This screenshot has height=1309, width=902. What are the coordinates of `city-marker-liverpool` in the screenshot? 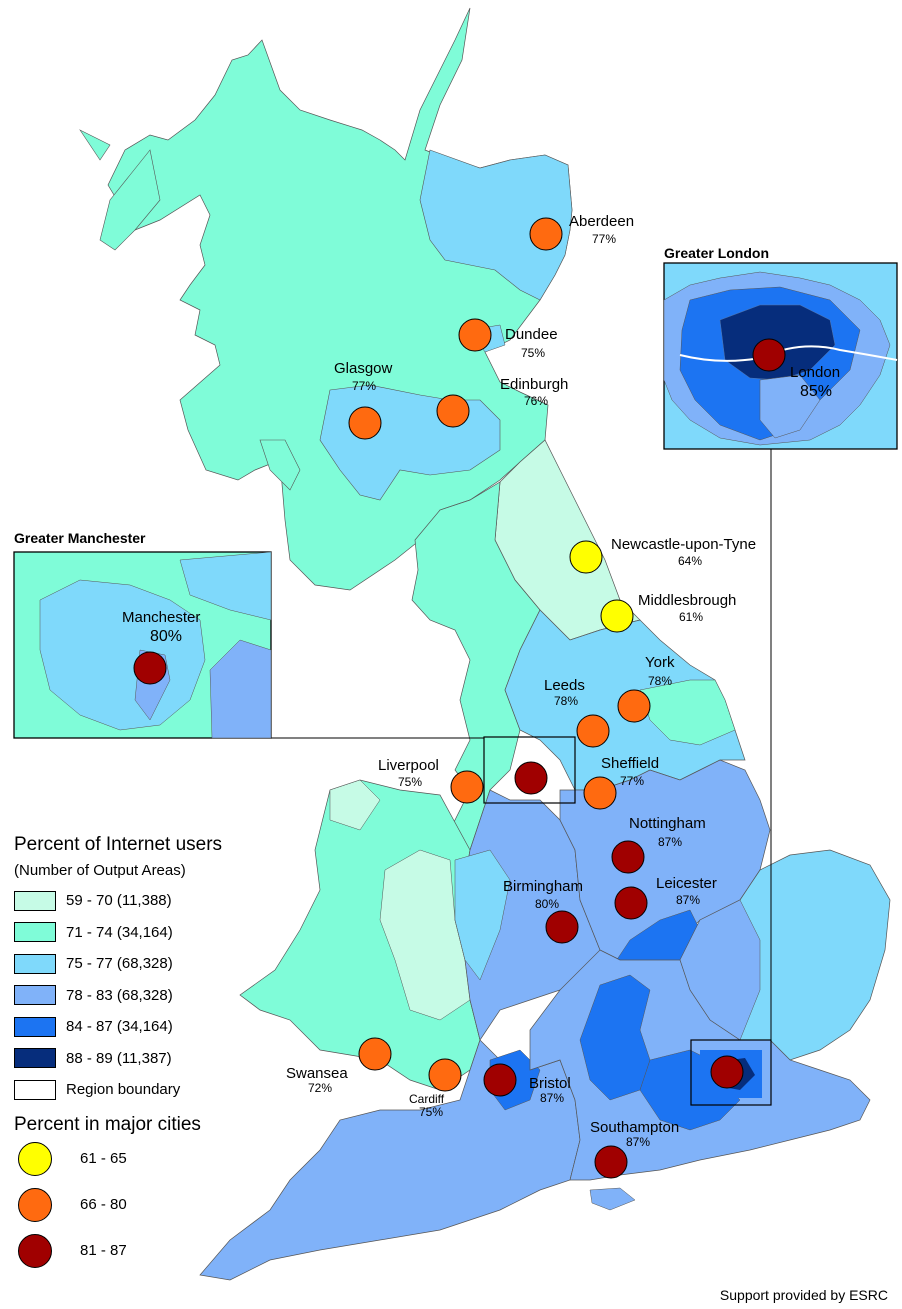 It's located at (467, 787).